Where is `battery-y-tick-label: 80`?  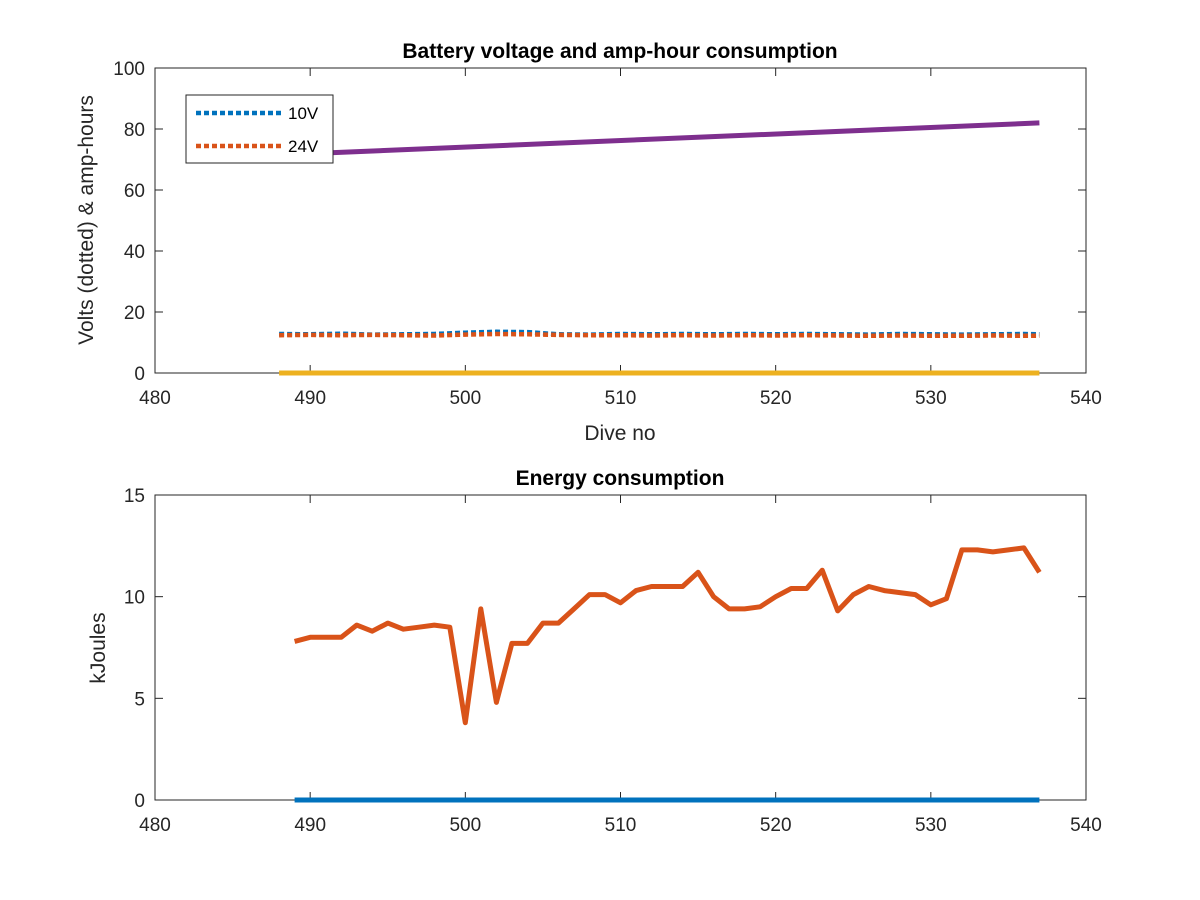 battery-y-tick-label: 80 is located at coordinates (134, 130).